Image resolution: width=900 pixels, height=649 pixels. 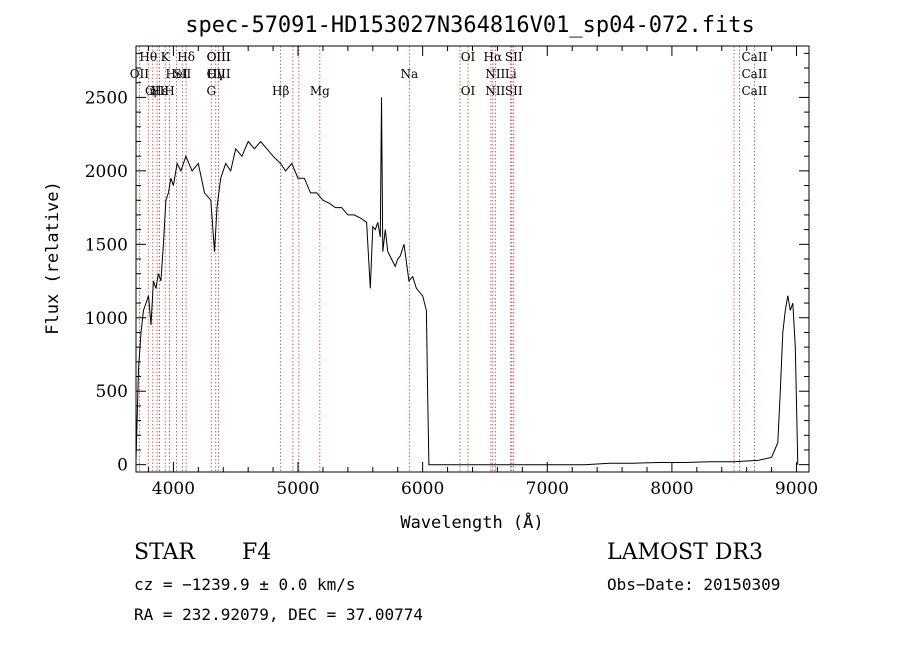 I want to click on x-tick-label: 4000, so click(x=173, y=489).